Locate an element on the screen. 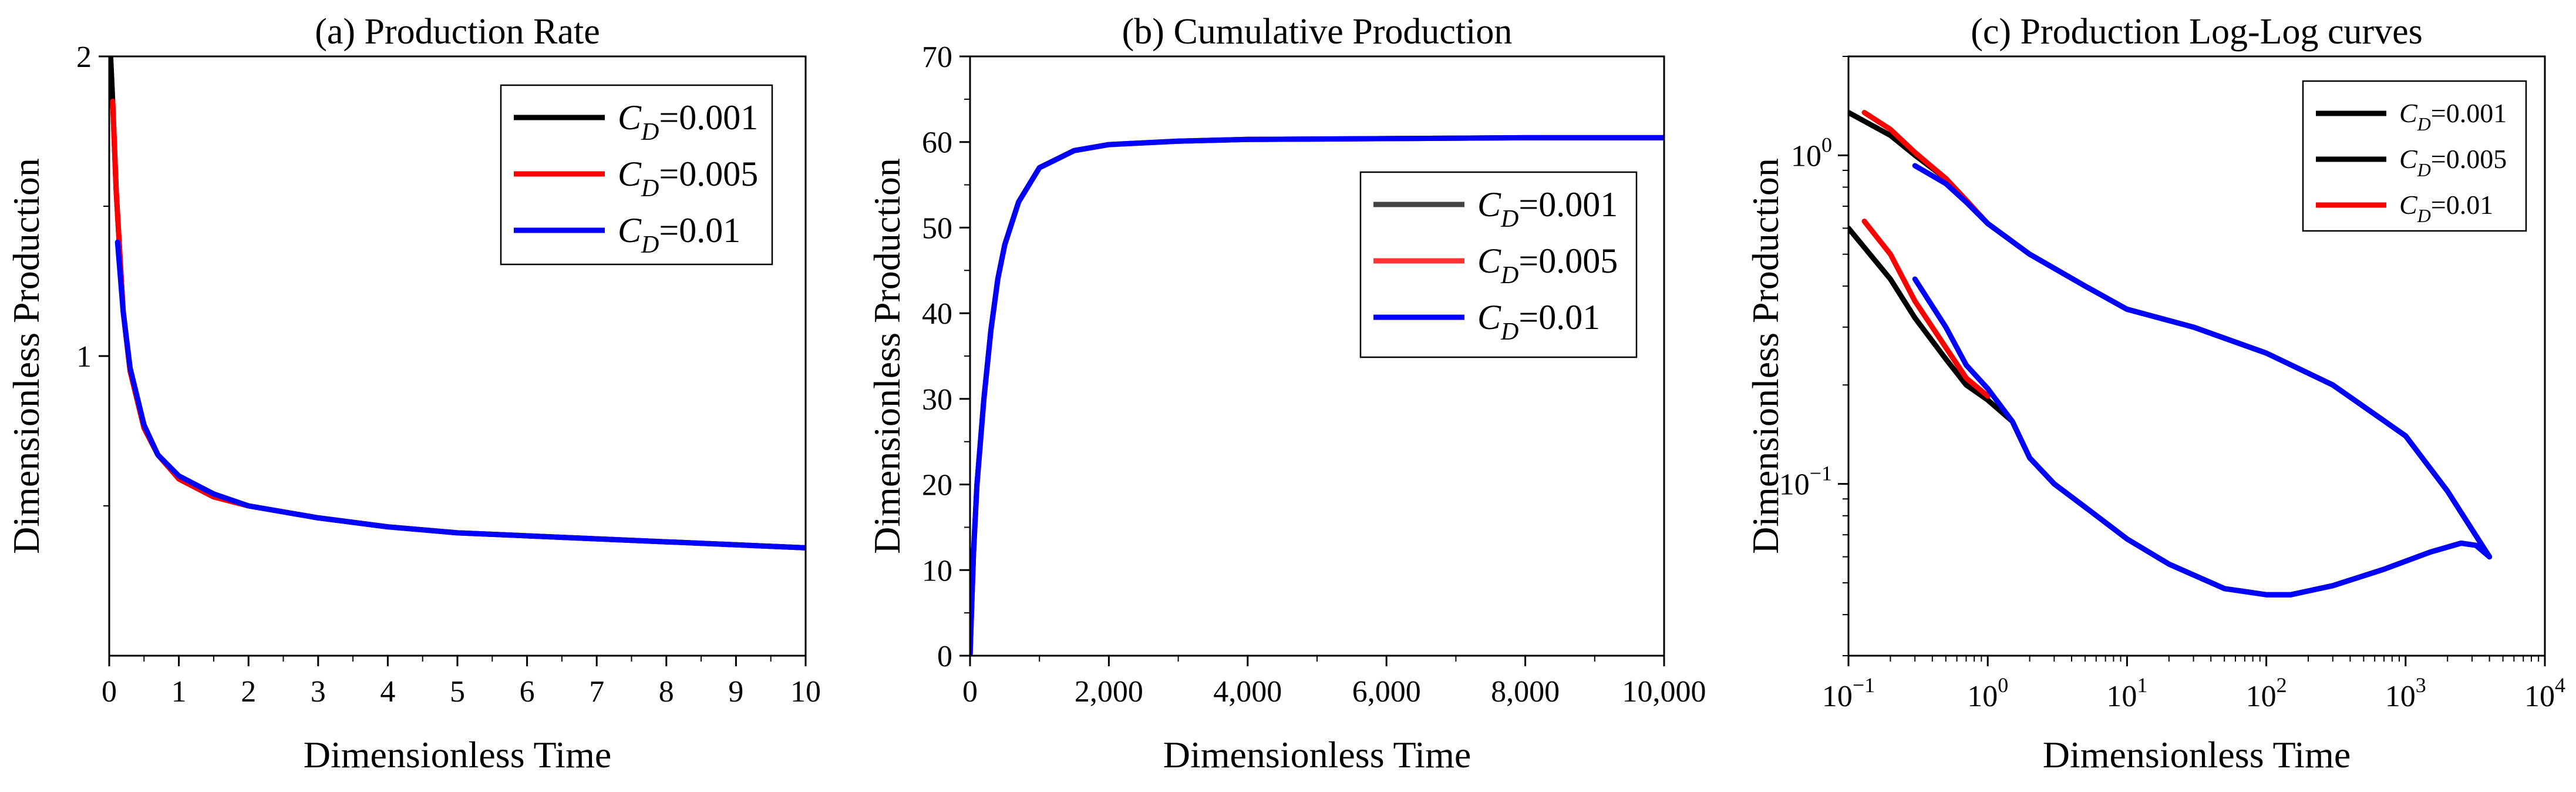 This screenshot has width=2576, height=792. y-tick-label: 40 is located at coordinates (937, 314).